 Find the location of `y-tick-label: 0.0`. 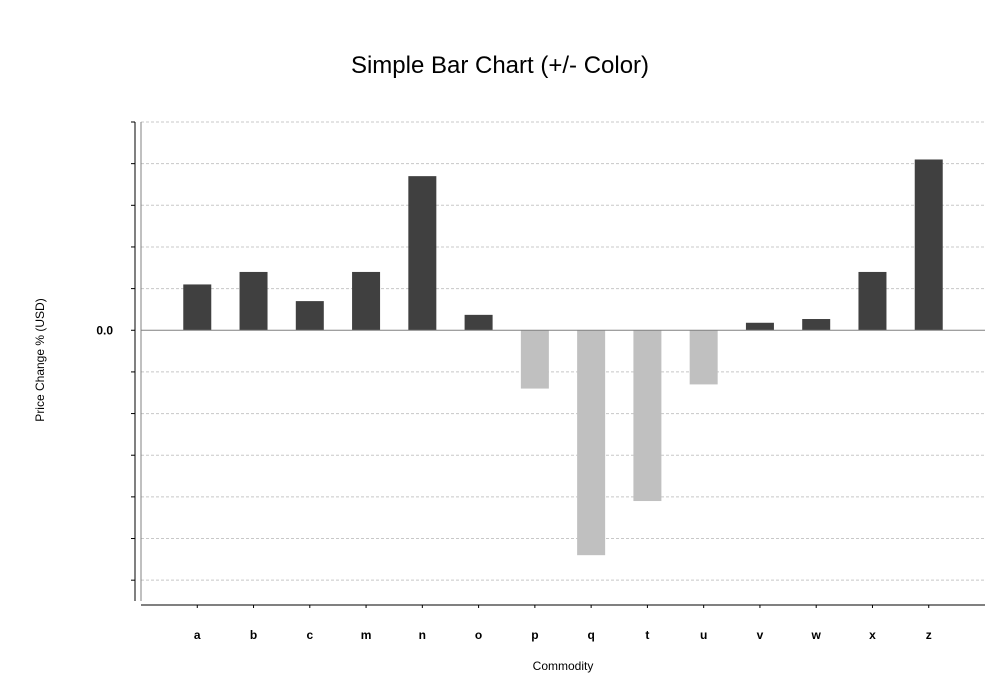

y-tick-label: 0.0 is located at coordinates (104, 330).